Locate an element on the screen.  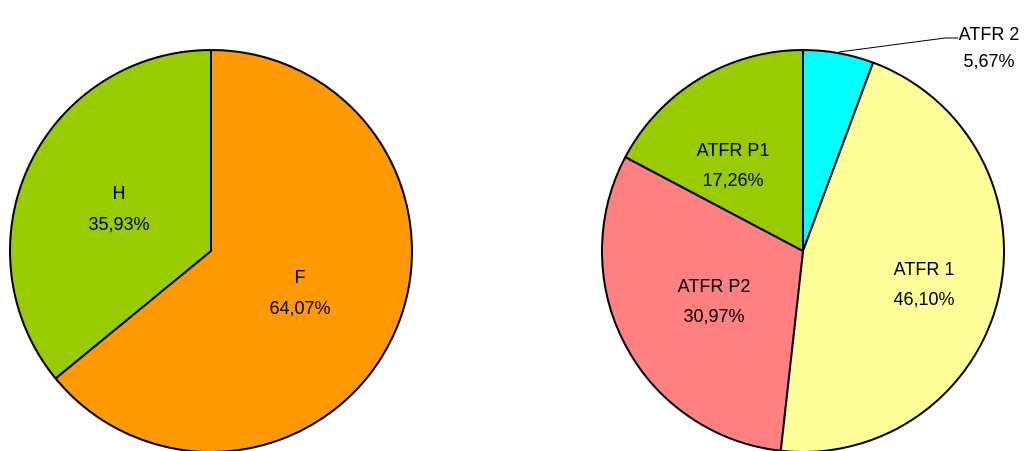
label-atfr-p2-percent: 30,97% is located at coordinates (713, 316).